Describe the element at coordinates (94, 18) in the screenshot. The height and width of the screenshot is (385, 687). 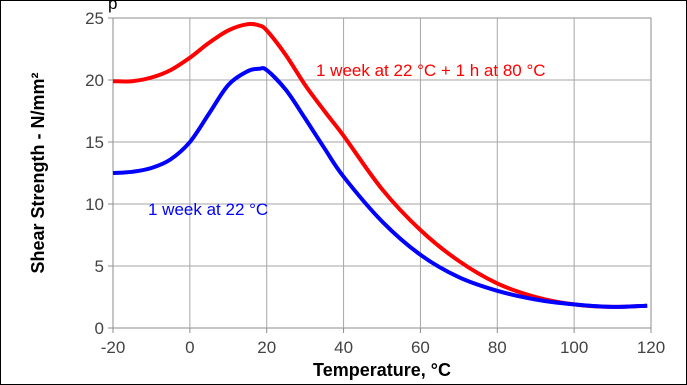
I see `y-tick-label: 25` at that location.